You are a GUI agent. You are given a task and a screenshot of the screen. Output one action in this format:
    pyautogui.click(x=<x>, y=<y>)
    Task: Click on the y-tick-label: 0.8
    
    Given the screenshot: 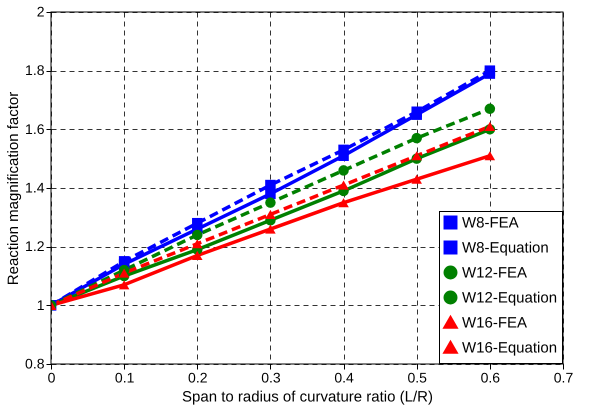 What is the action you would take?
    pyautogui.click(x=35, y=364)
    